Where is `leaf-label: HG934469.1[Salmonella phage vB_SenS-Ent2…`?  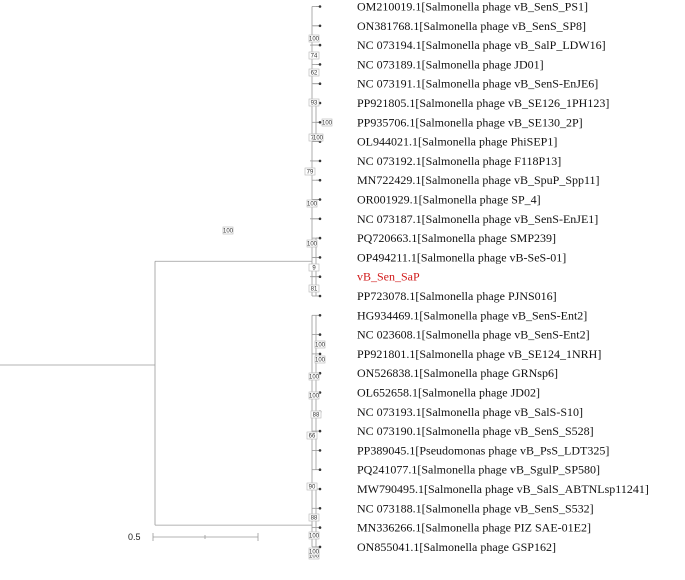 leaf-label: HG934469.1[Salmonella phage vB_SenS-Ent2… is located at coordinates (472, 315).